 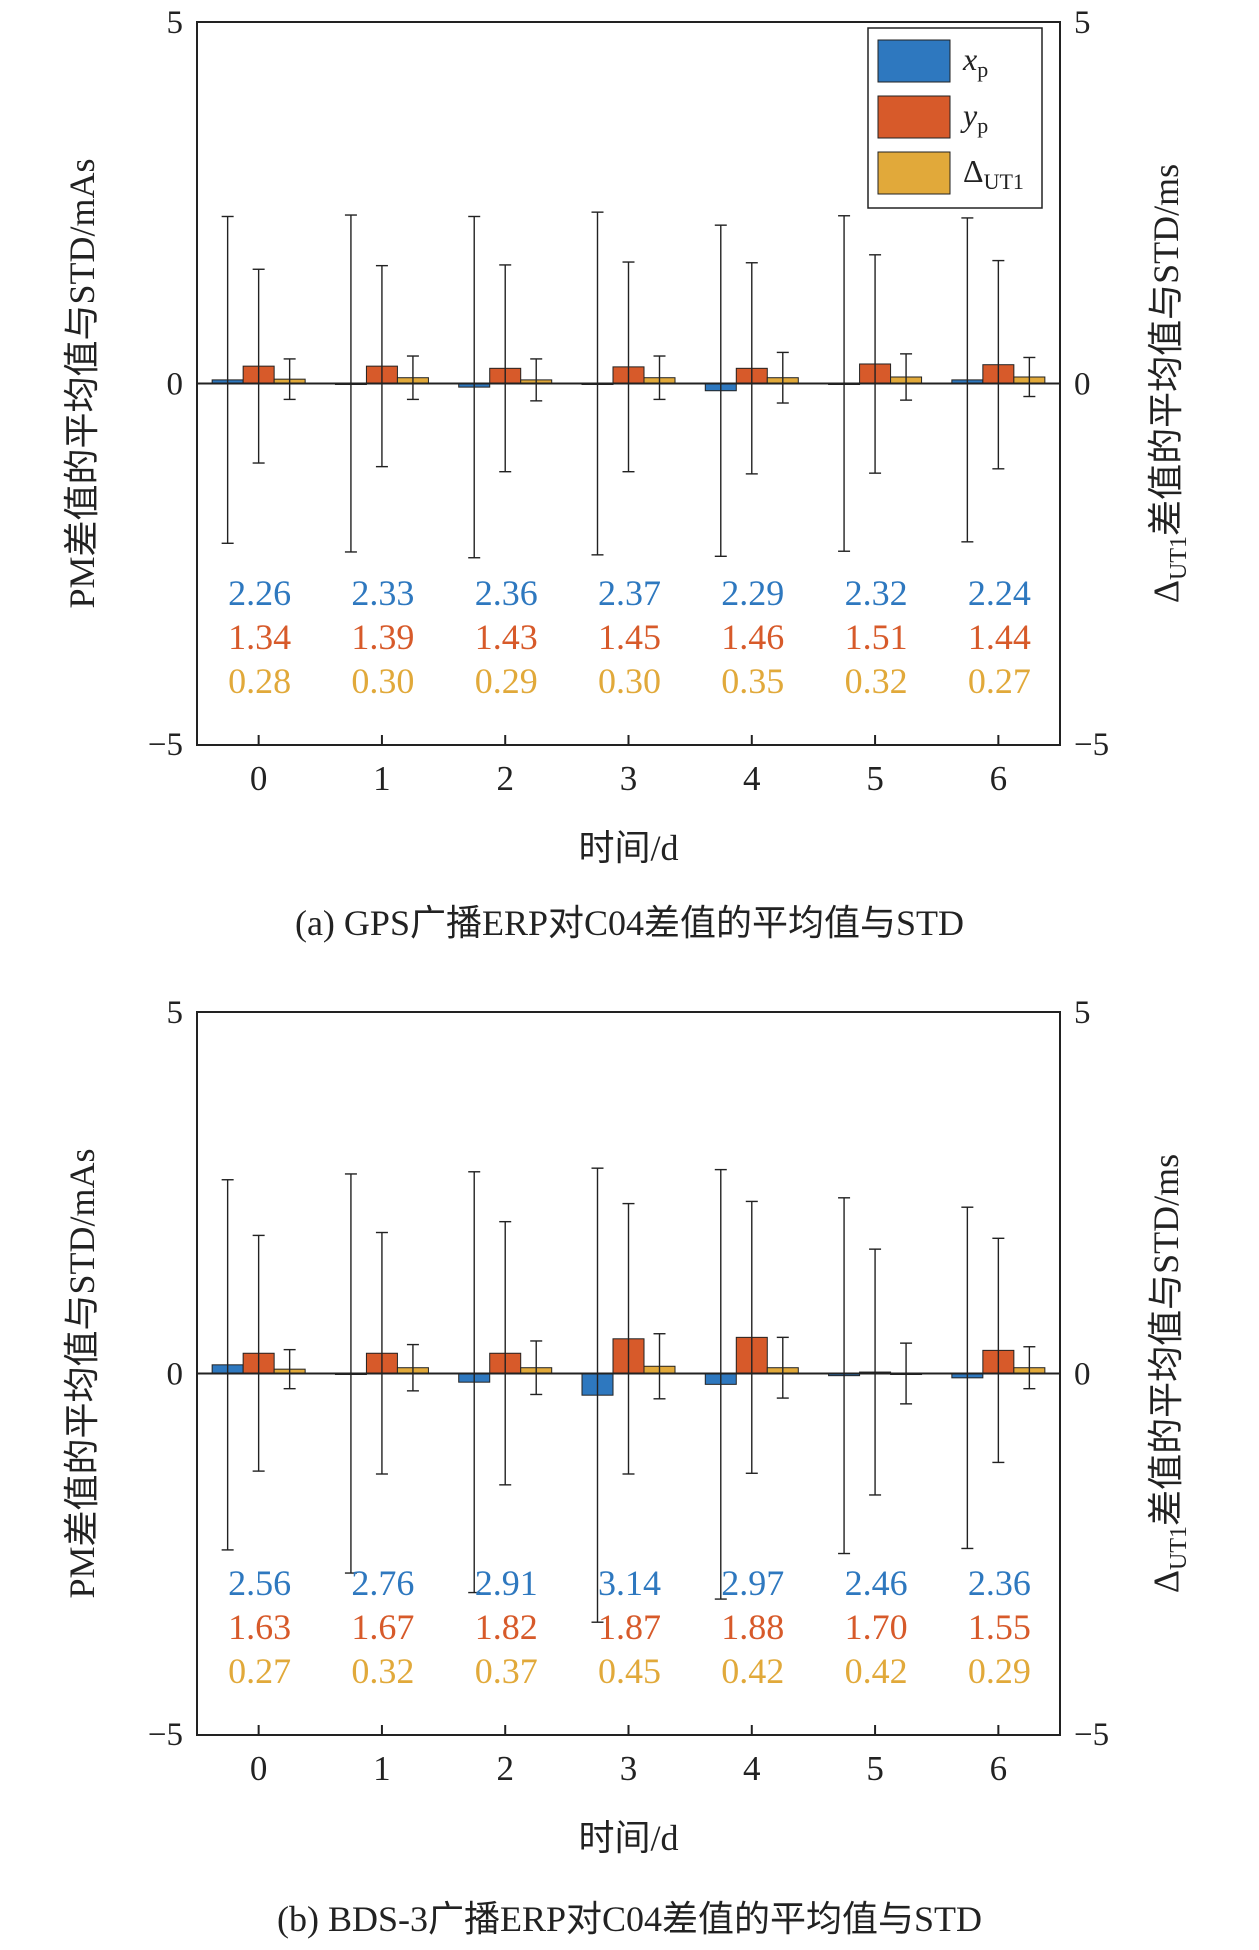 What do you see at coordinates (629, 593) in the screenshot?
I see `stat-label-xp: 2.37` at bounding box center [629, 593].